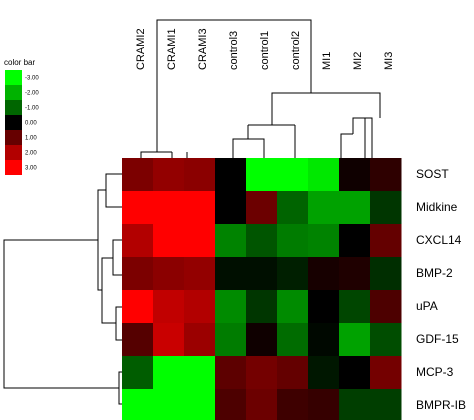  What do you see at coordinates (441, 405) in the screenshot?
I see `row-label-bmpr-ib: BMPR-IB` at bounding box center [441, 405].